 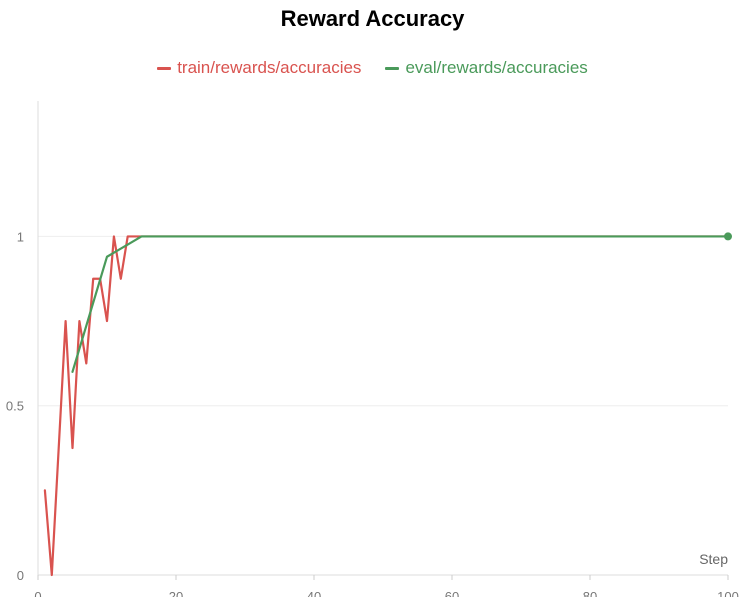 I want to click on x-tick-label: 0, so click(x=37, y=593).